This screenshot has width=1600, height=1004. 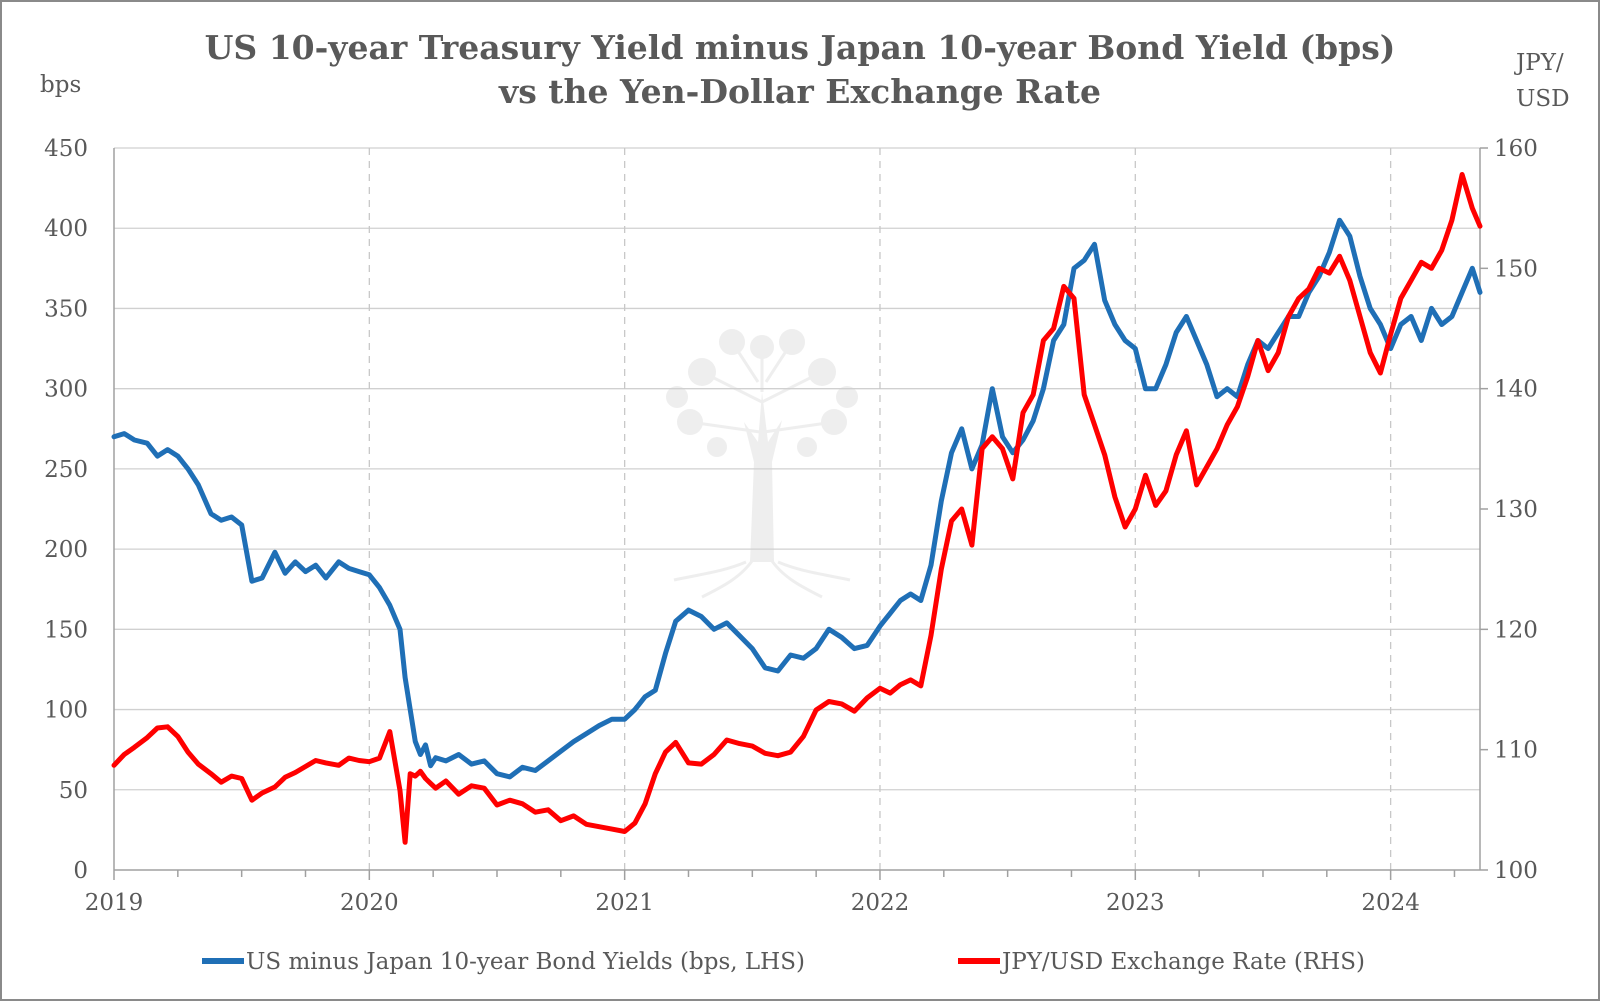 I want to click on right-axis-unit-line2: USD, so click(x=1543, y=99).